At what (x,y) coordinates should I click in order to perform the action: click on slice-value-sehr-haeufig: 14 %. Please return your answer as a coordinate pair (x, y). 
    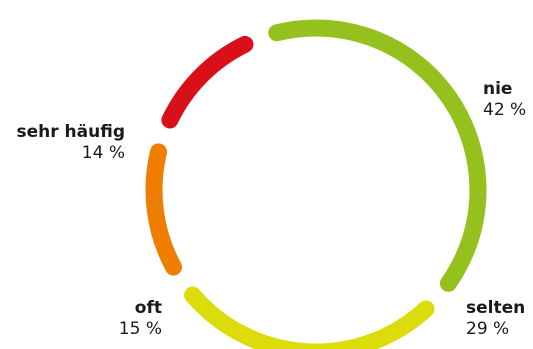
    Looking at the image, I should click on (103, 153).